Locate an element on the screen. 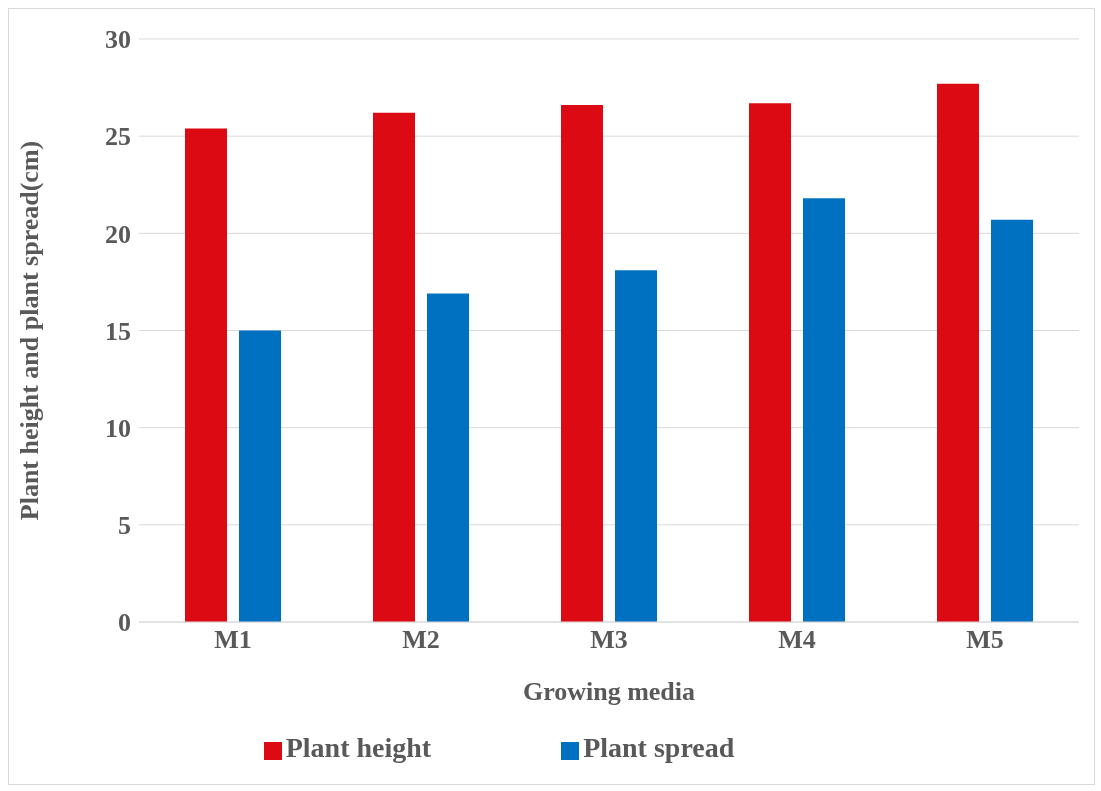  x-tick-label: M3 is located at coordinates (609, 640).